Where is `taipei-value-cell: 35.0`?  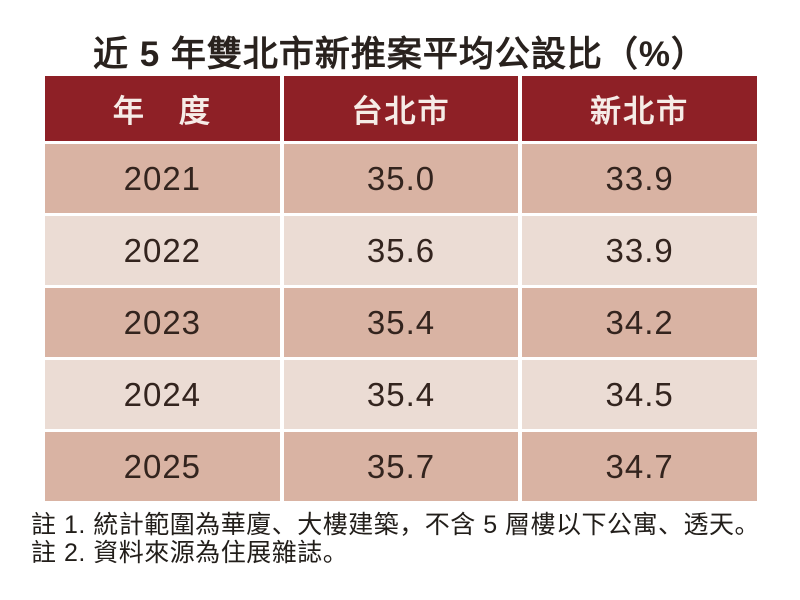 taipei-value-cell: 35.0 is located at coordinates (401, 178).